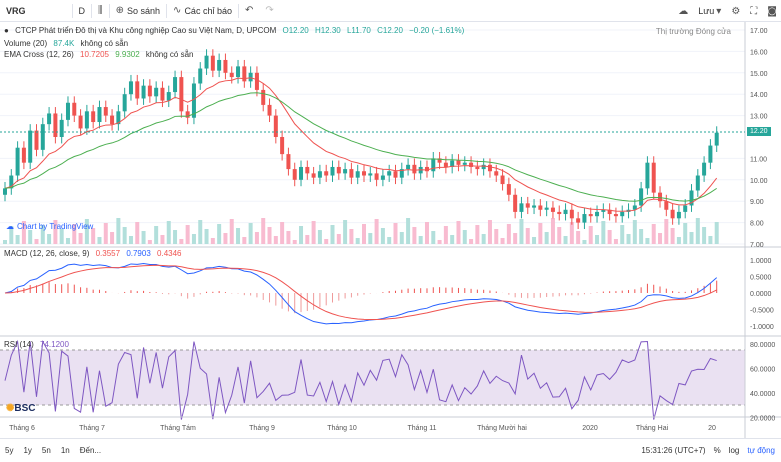 The height and width of the screenshot is (462, 781). I want to click on compare-button: ⊕ So sánh, so click(138, 11).